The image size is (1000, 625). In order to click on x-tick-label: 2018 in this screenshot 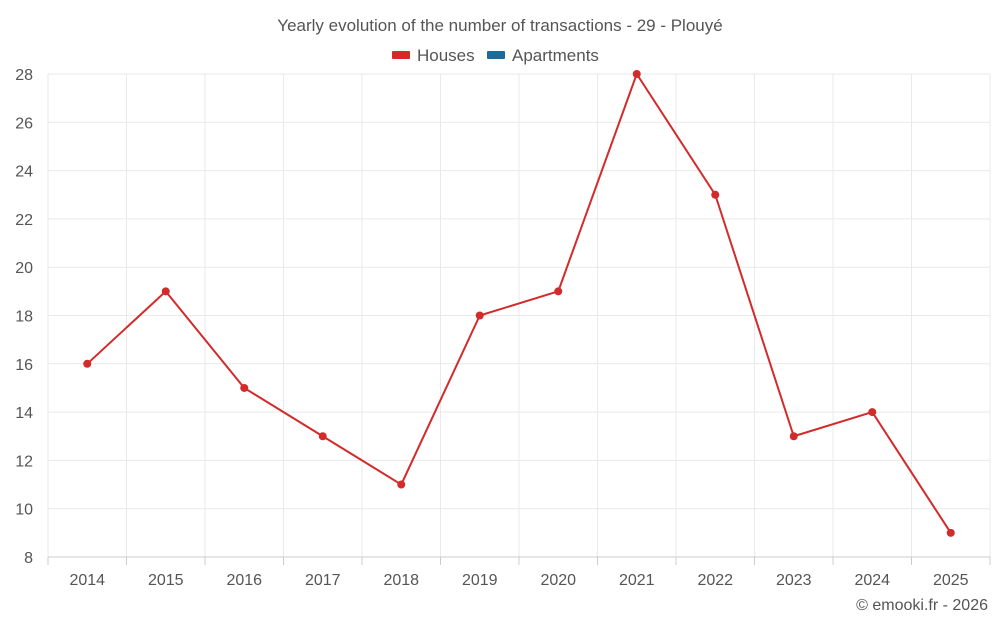, I will do `click(401, 580)`.